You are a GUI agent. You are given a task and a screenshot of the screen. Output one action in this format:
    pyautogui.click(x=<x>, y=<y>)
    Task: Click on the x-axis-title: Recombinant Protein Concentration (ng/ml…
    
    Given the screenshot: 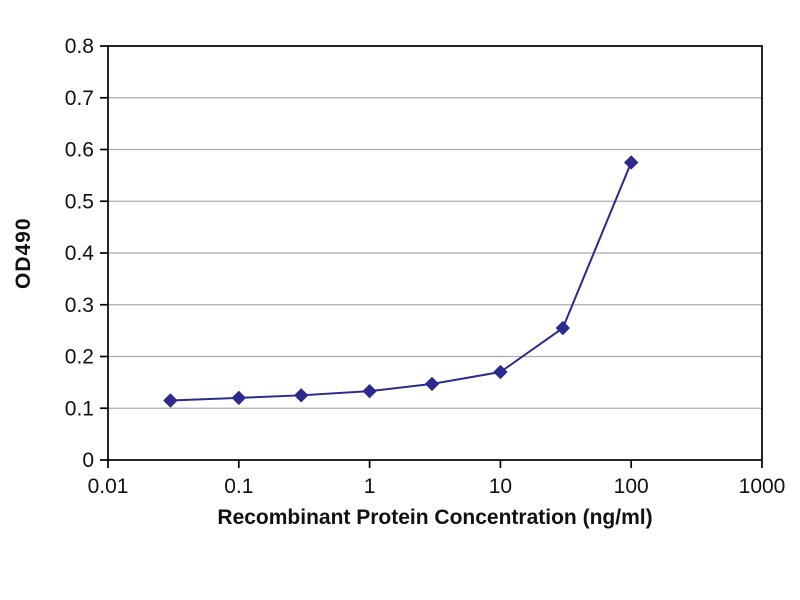 What is the action you would take?
    pyautogui.click(x=435, y=517)
    